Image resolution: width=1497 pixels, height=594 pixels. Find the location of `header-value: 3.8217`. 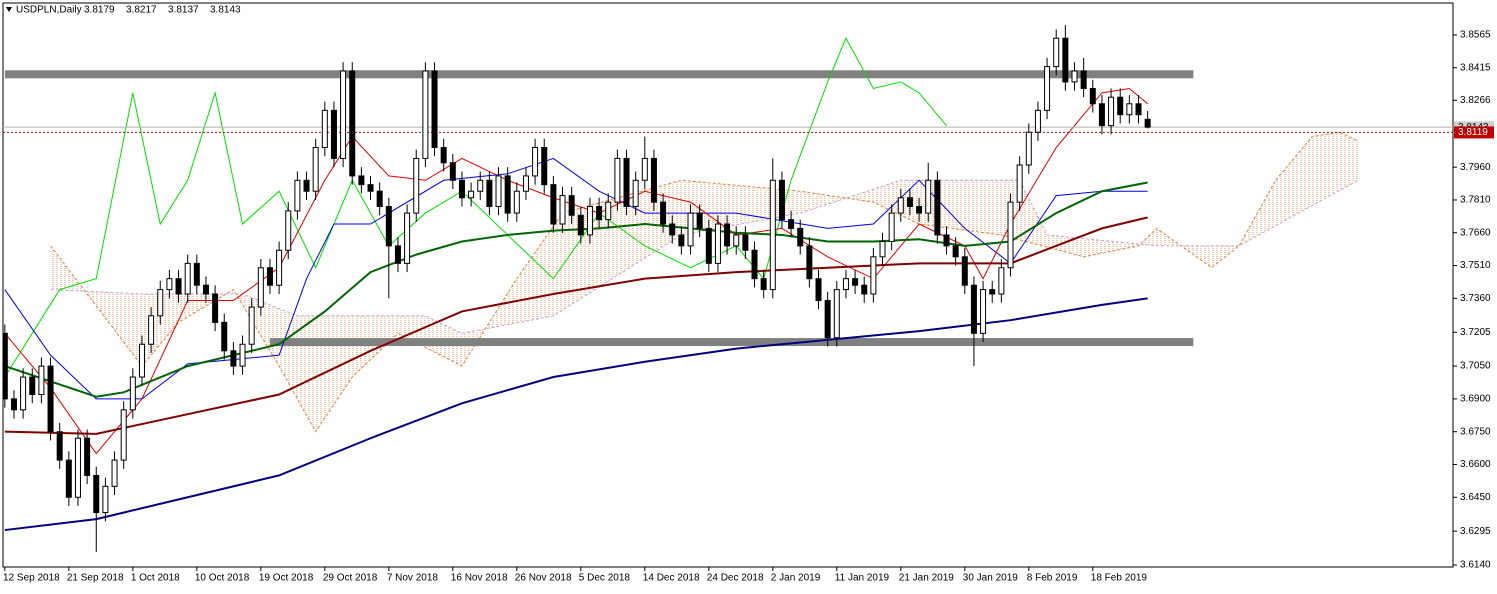

header-value: 3.8217 is located at coordinates (141, 10).